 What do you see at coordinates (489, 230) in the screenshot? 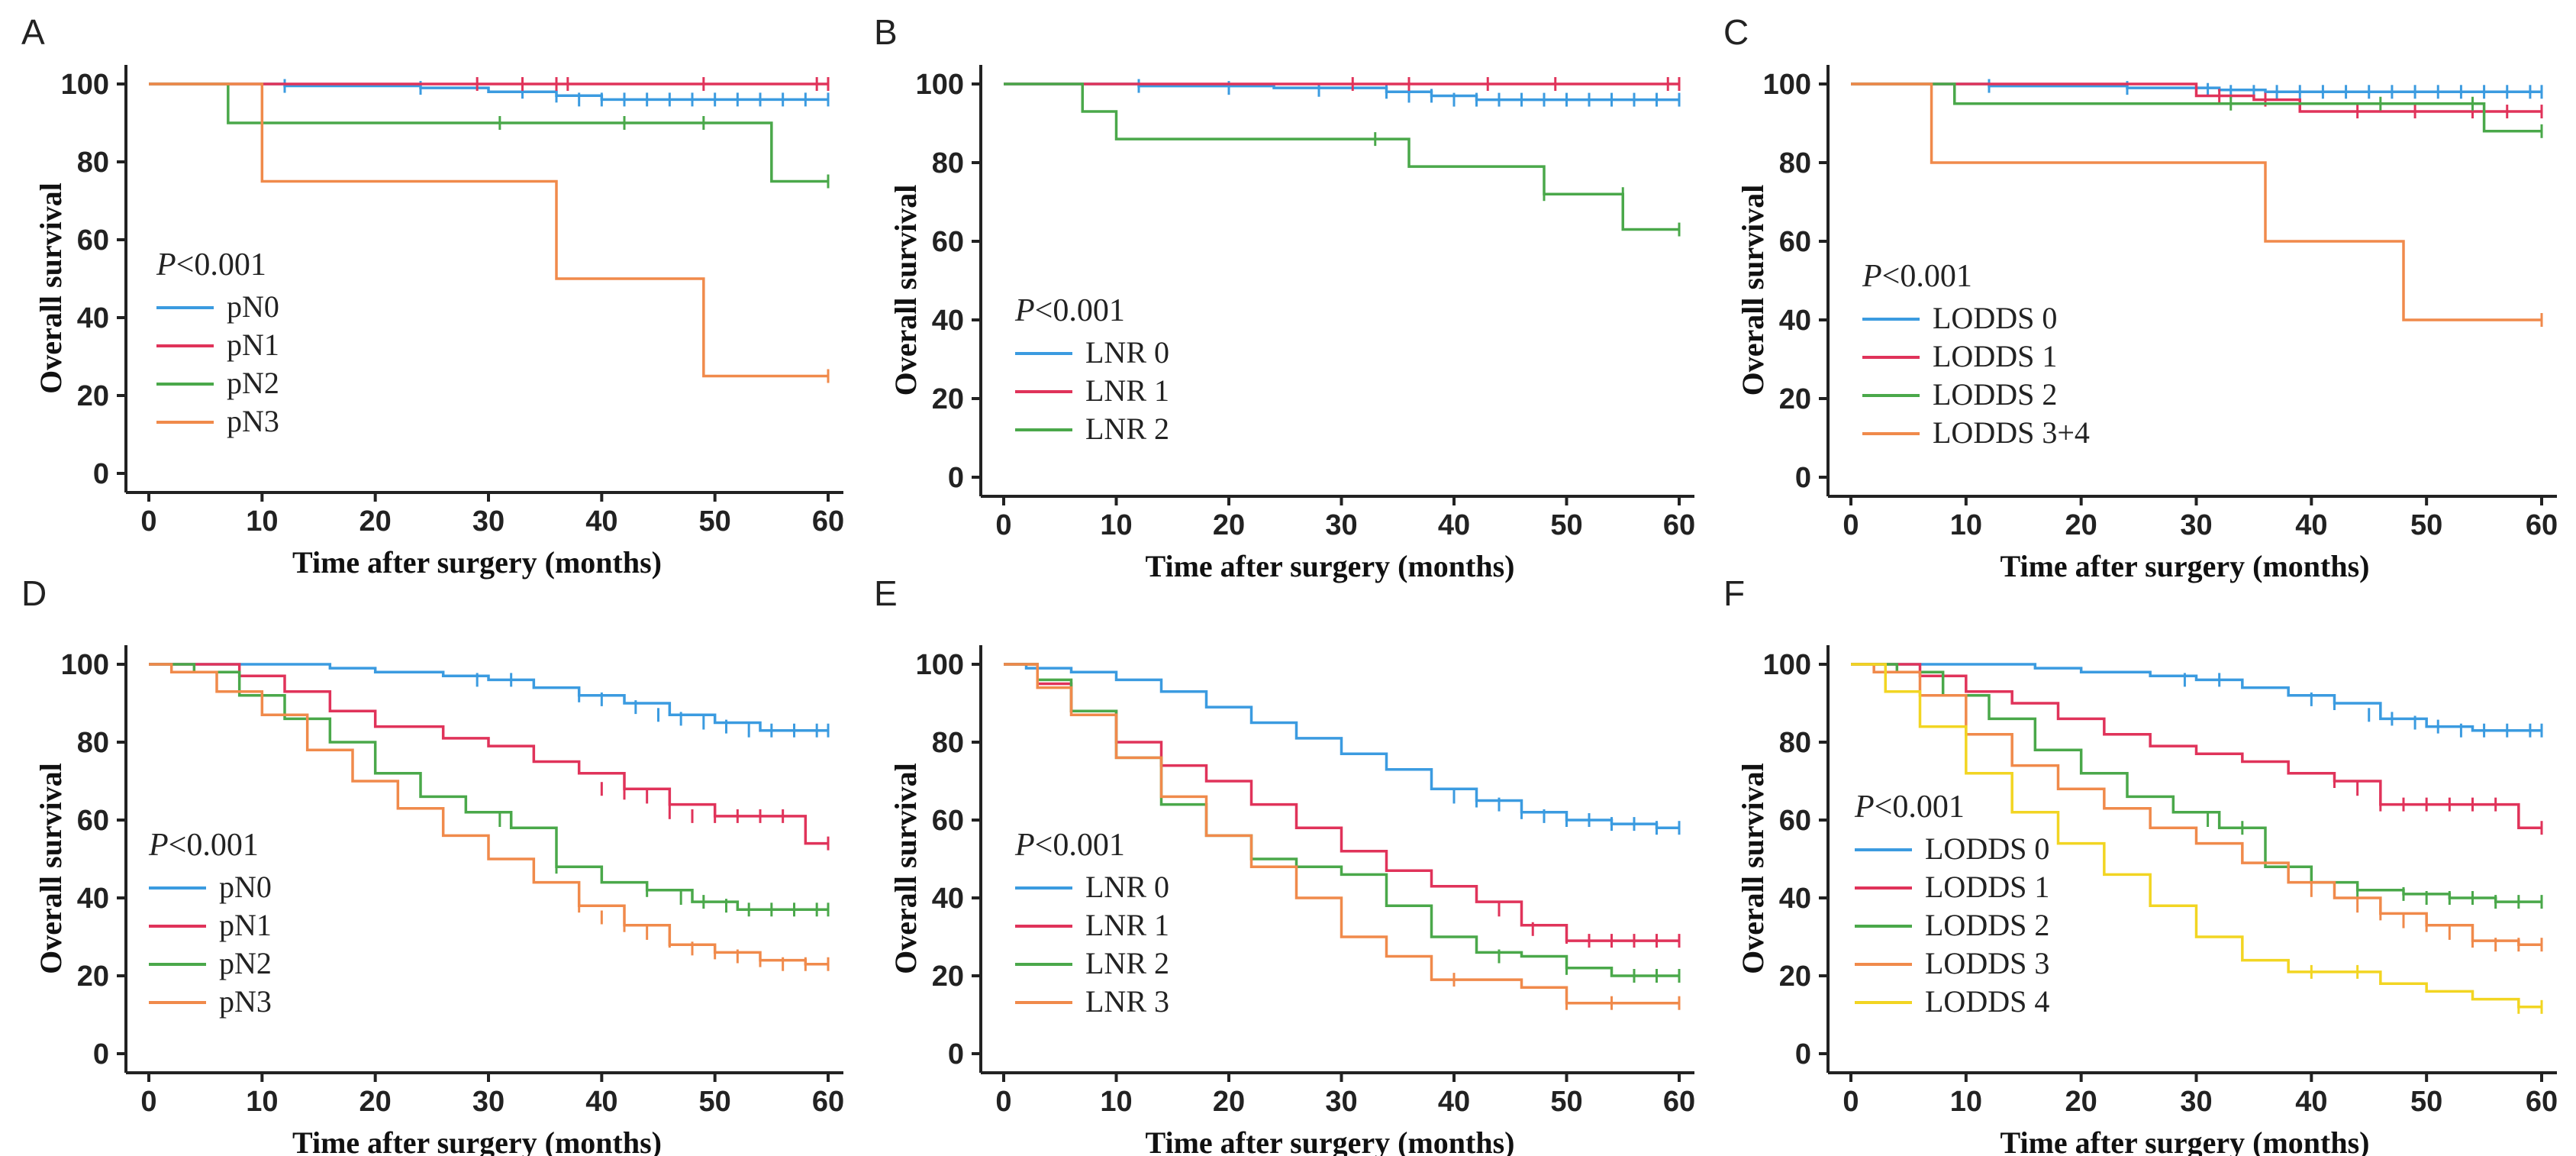
I see `km-curve-pn3` at bounding box center [489, 230].